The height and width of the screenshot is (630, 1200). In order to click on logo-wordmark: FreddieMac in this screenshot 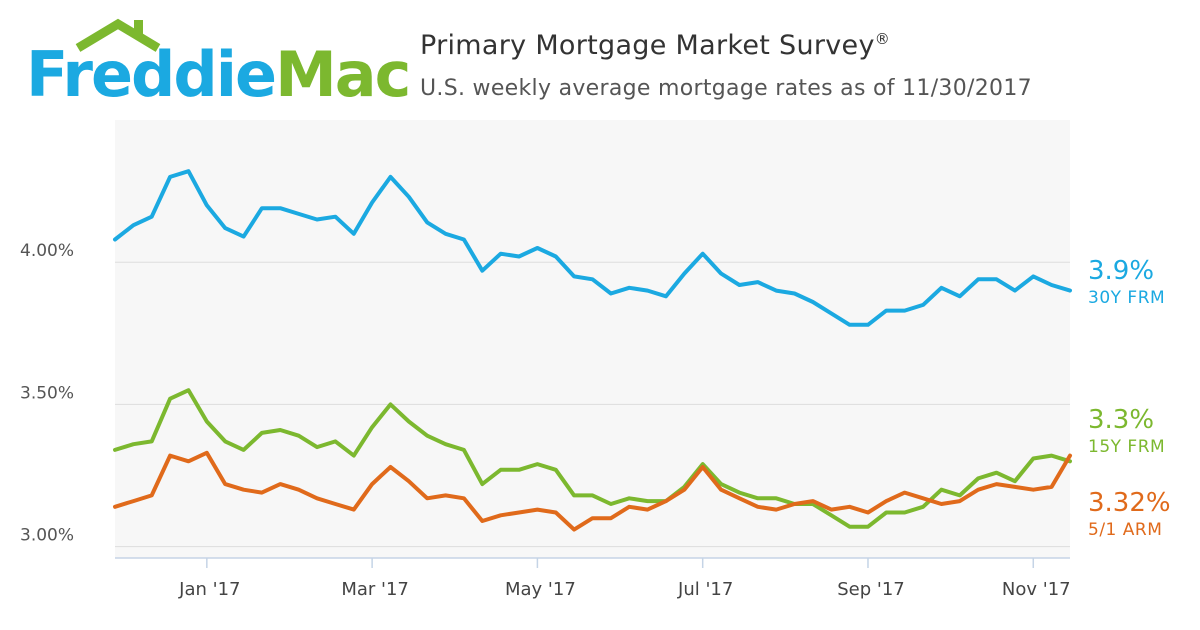, I will do `click(218, 75)`.